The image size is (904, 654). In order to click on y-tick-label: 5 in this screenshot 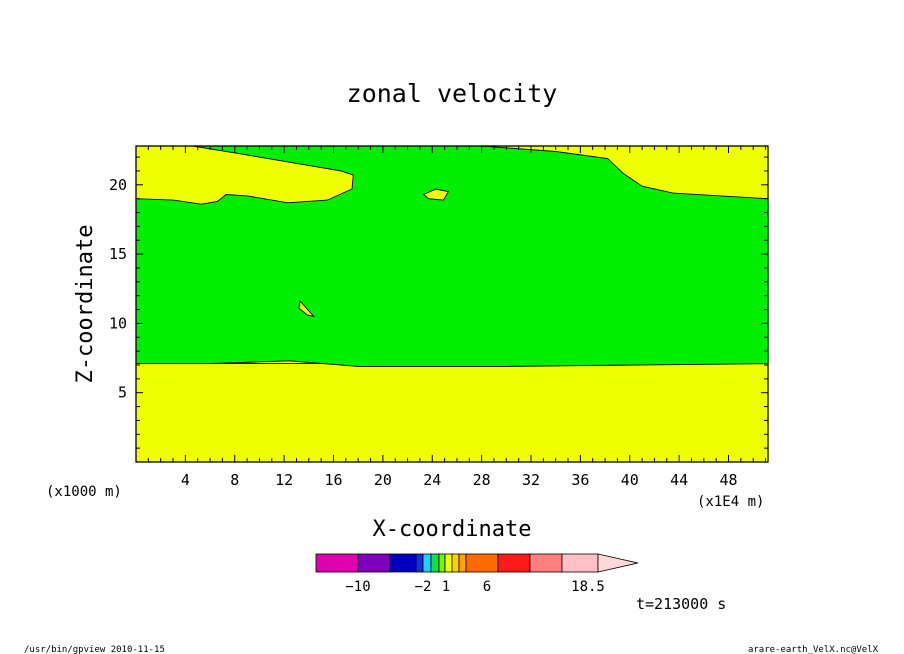, I will do `click(122, 393)`.